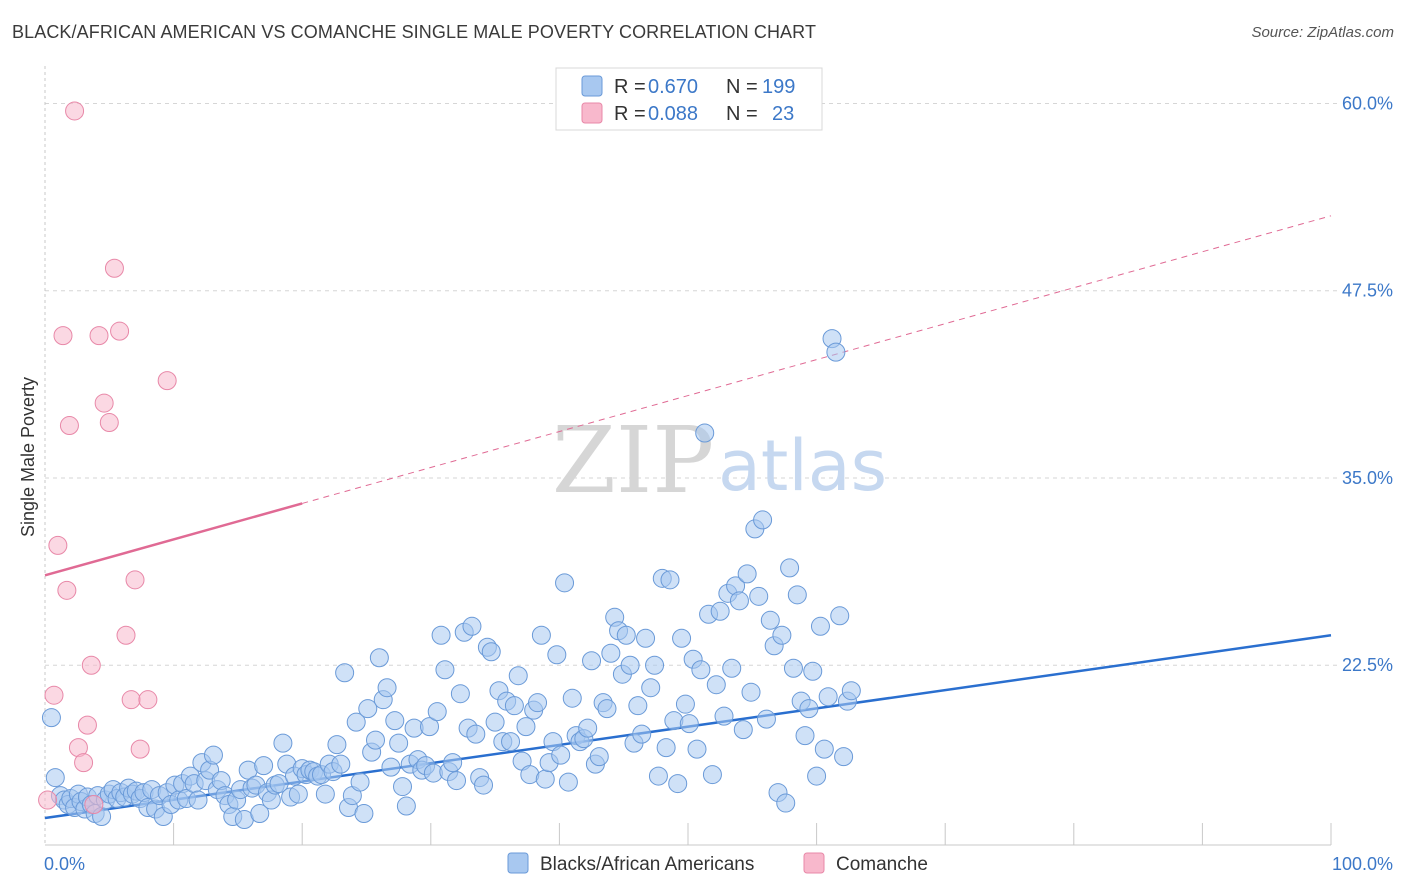 The width and height of the screenshot is (1406, 892). What do you see at coordinates (1322, 32) in the screenshot?
I see `source-label: Source: ZipAtlas.com` at bounding box center [1322, 32].